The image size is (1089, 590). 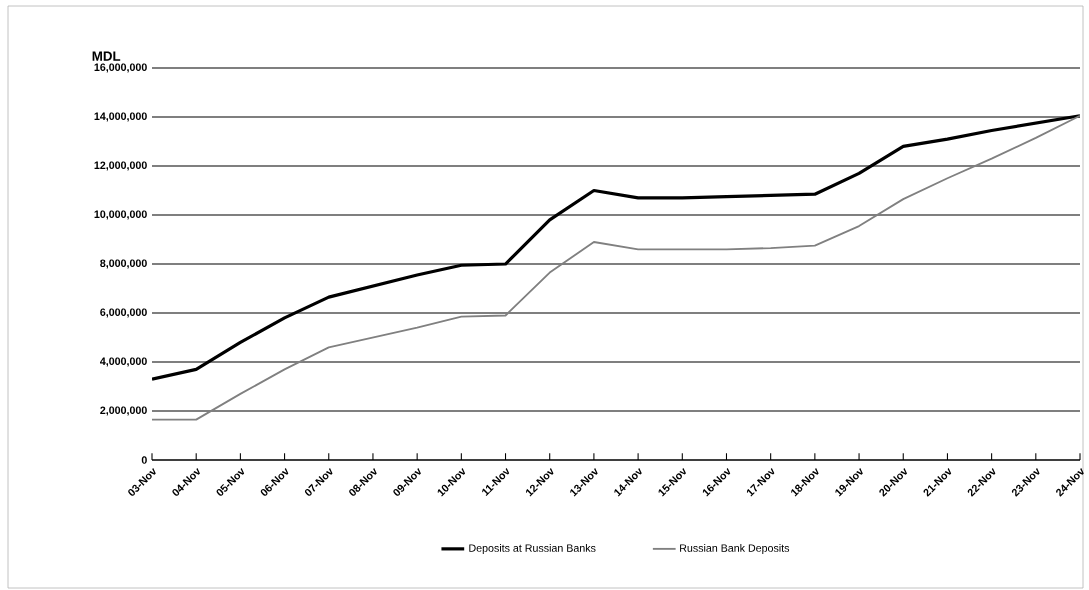 I want to click on y-tick-label: 8,000,000, so click(x=123, y=264).